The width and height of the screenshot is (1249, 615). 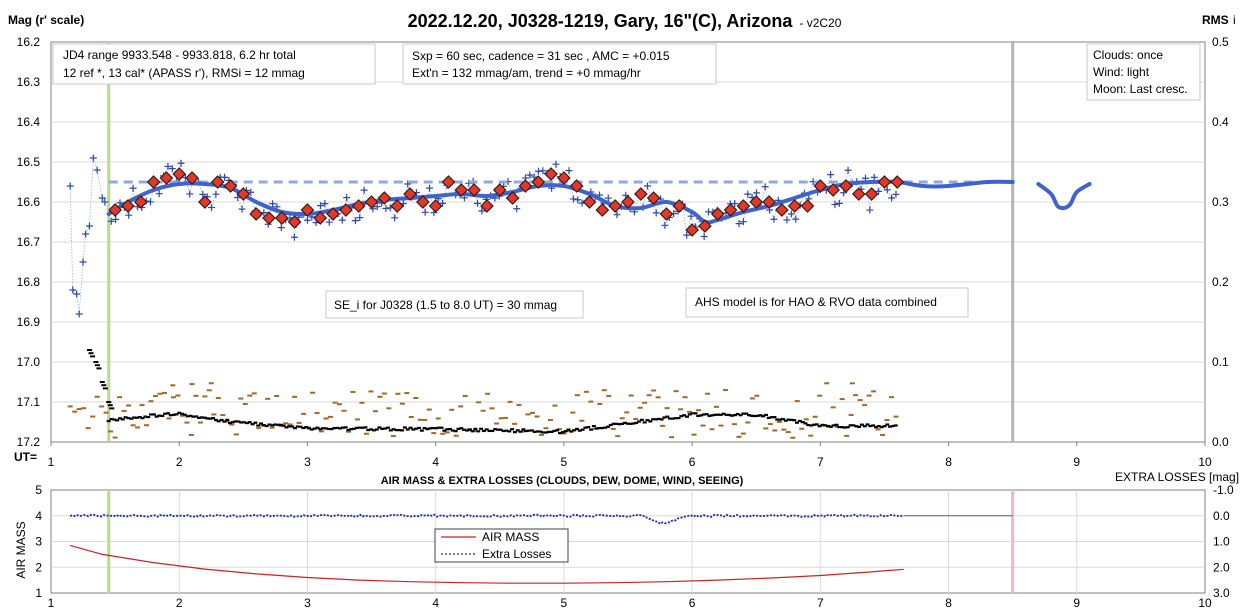 What do you see at coordinates (1177, 477) in the screenshot?
I see `bottom-y2-axis-label: EXTRA LOSSES [mag]` at bounding box center [1177, 477].